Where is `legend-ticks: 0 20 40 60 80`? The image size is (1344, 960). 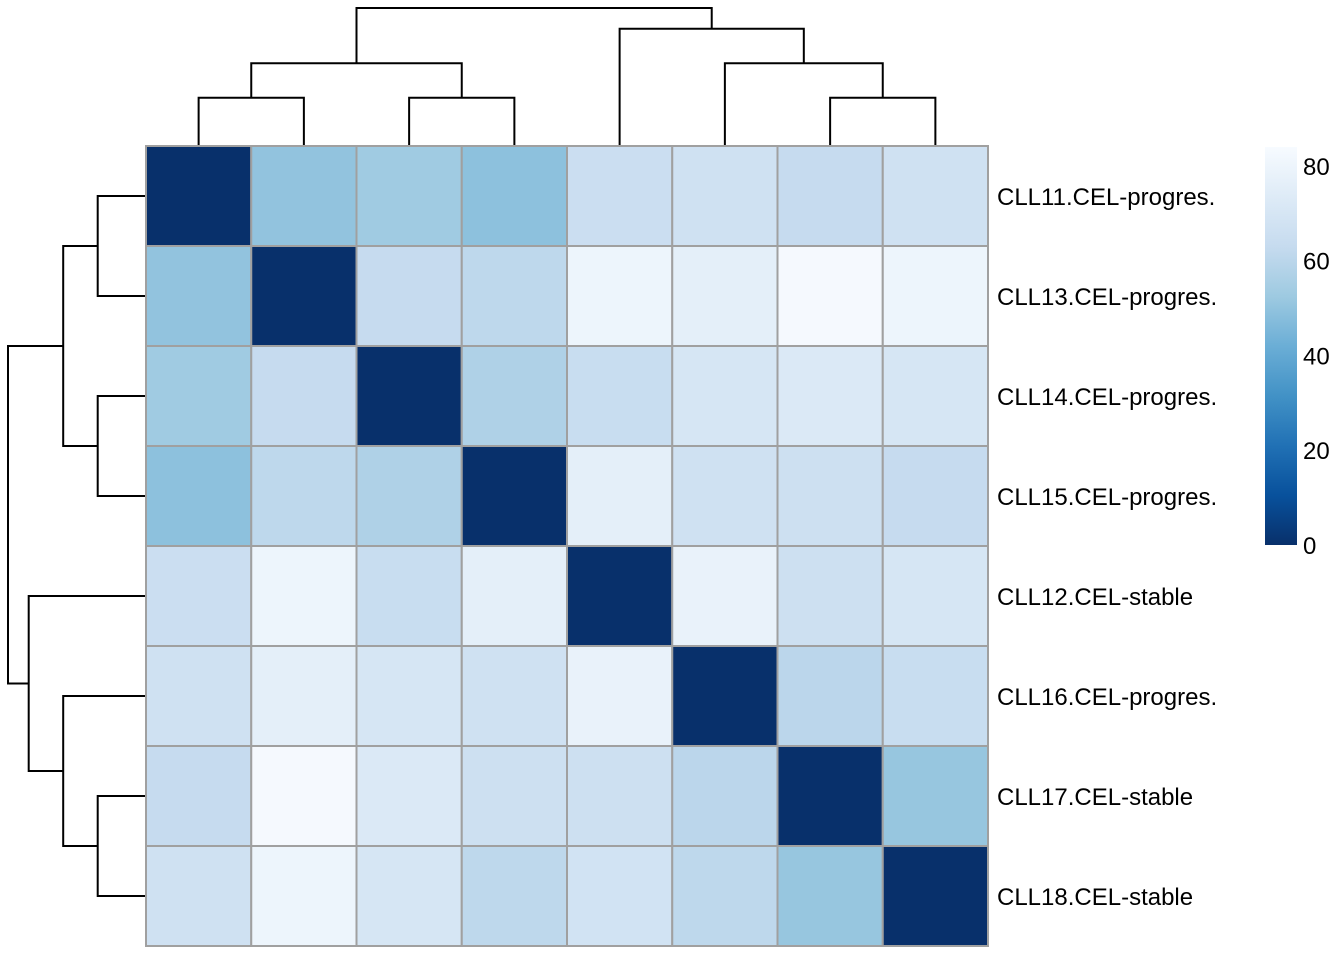 legend-ticks: 0 20 40 60 80 is located at coordinates (1316, 357).